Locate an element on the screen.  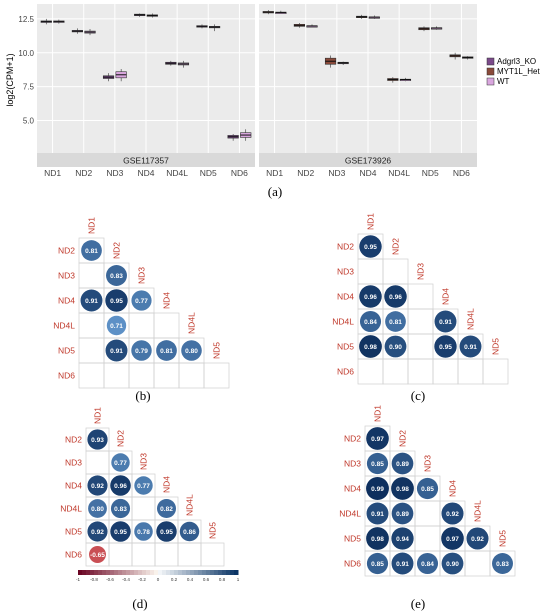
correlation-value: 0.95 is located at coordinates (166, 532).